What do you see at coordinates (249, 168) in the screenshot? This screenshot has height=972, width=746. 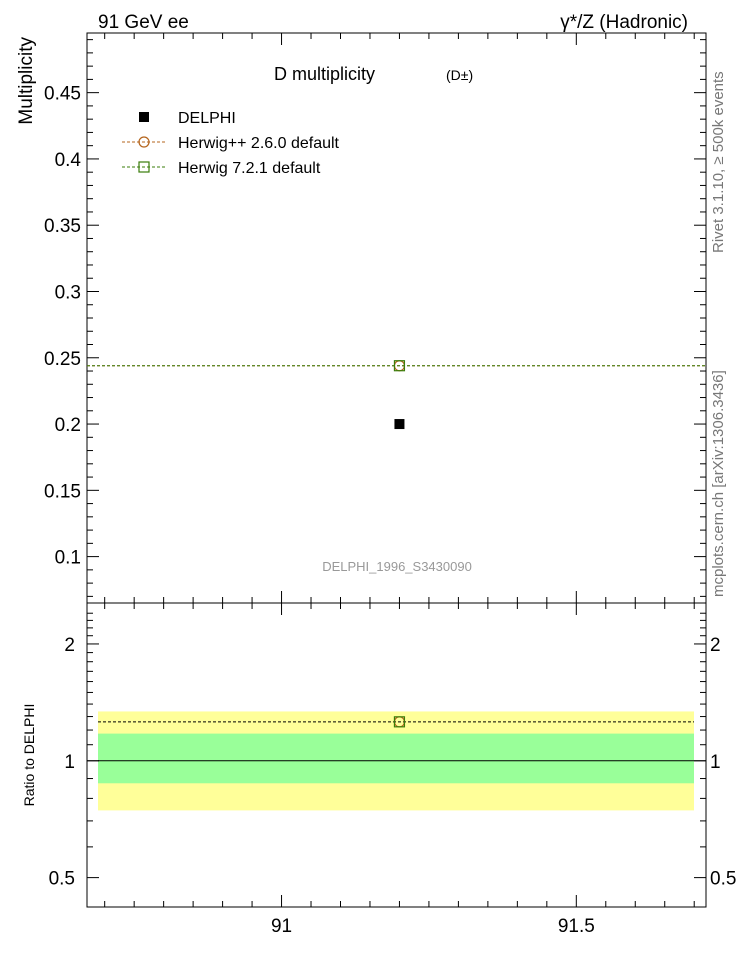 I see `legend-label: Herwig 7.2.1 default` at bounding box center [249, 168].